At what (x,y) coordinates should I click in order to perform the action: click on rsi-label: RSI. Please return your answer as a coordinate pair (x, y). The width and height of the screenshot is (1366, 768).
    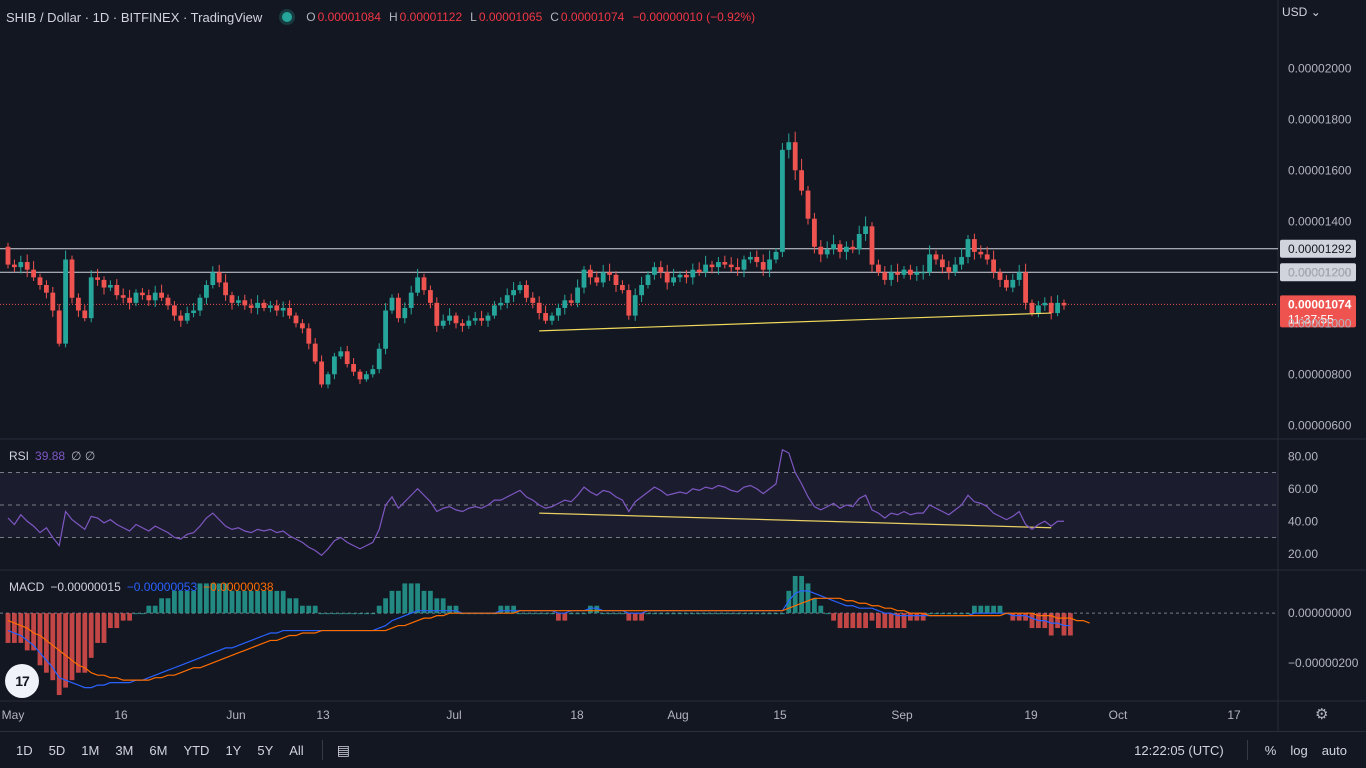
    Looking at the image, I should click on (19, 456).